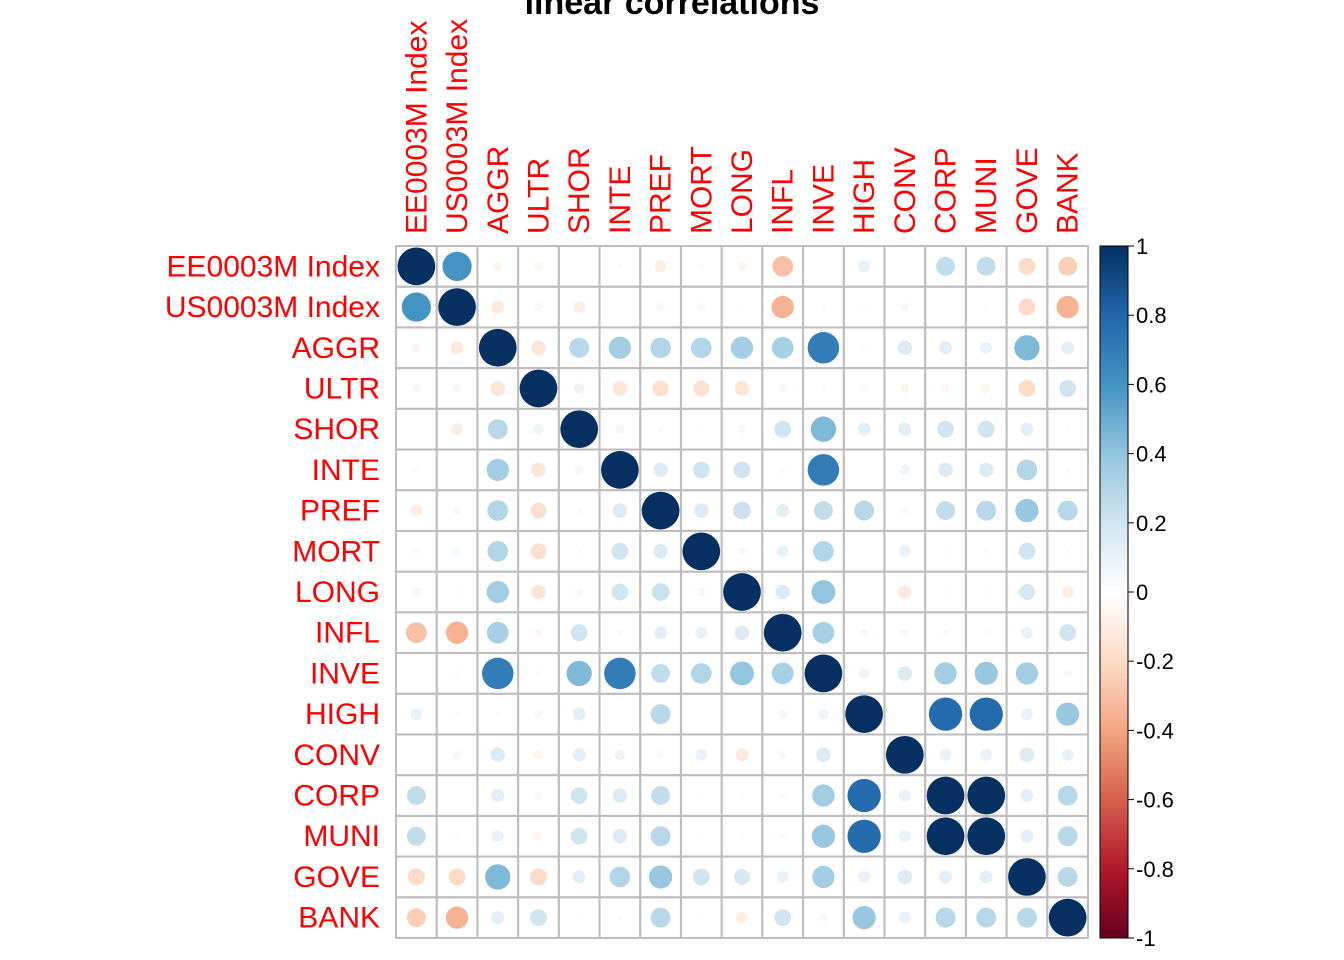 Image resolution: width=1344 pixels, height=960 pixels. What do you see at coordinates (1027, 266) in the screenshot?
I see `correlation-circle-ee0003m-index-gove` at bounding box center [1027, 266].